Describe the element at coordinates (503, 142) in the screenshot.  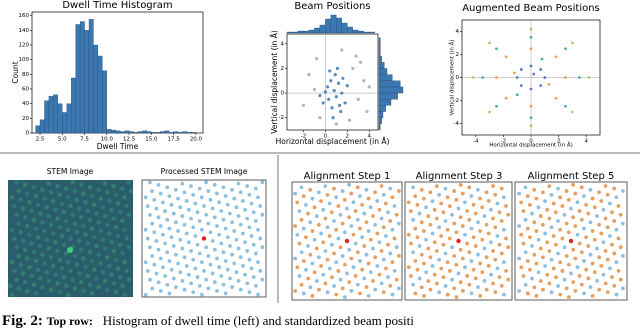
I see `x-tick-label: -2` at that location.